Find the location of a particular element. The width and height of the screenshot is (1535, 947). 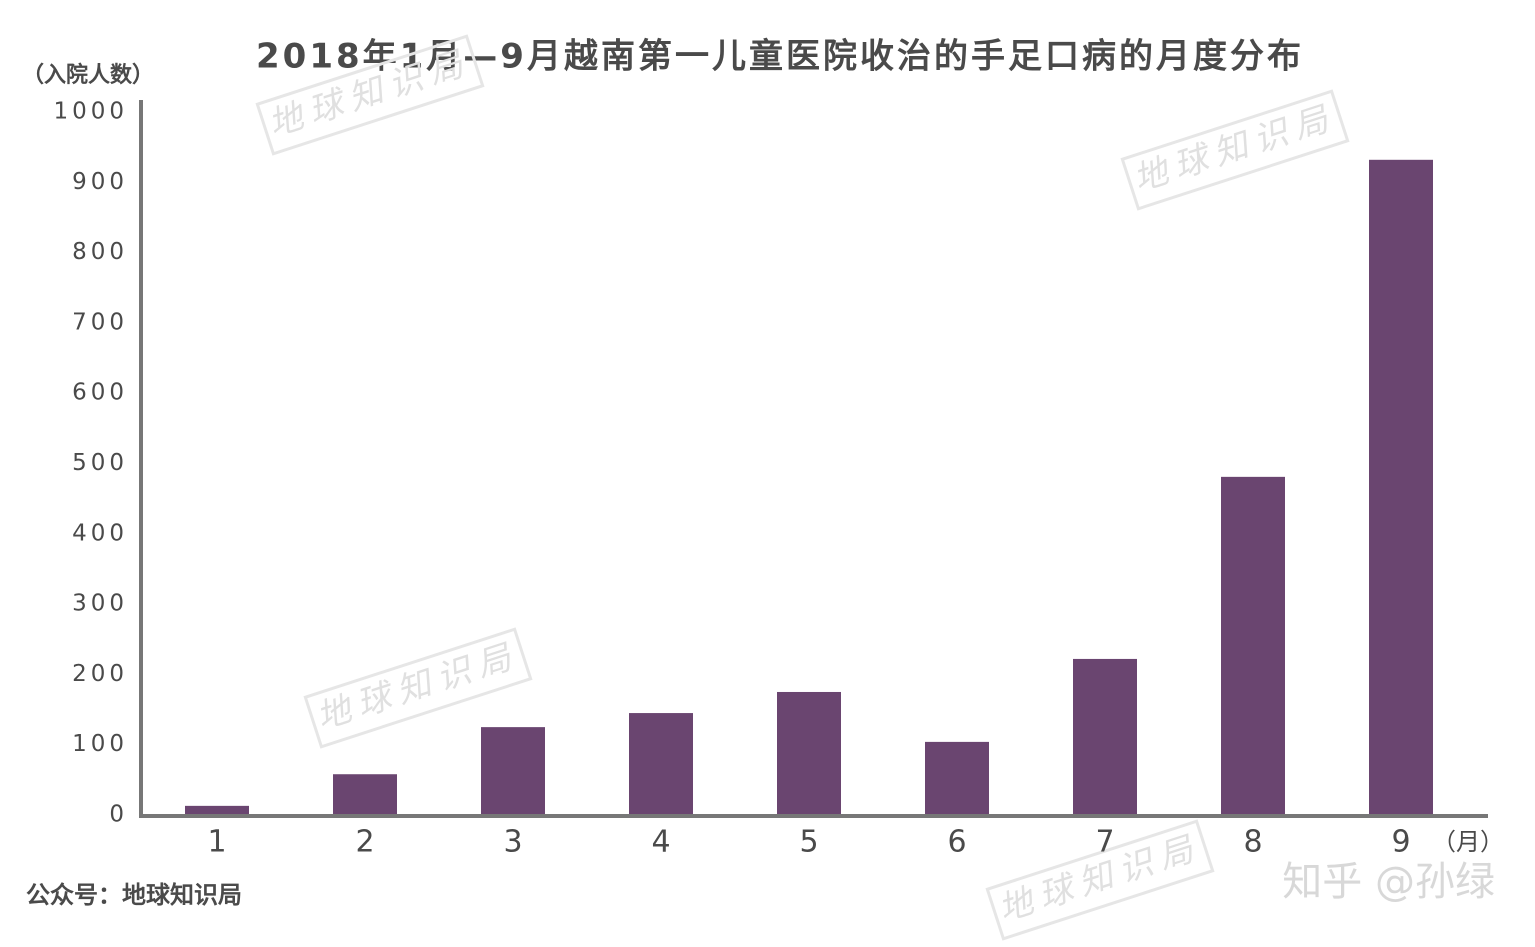

y-tick-label: 500 is located at coordinates (100, 463).